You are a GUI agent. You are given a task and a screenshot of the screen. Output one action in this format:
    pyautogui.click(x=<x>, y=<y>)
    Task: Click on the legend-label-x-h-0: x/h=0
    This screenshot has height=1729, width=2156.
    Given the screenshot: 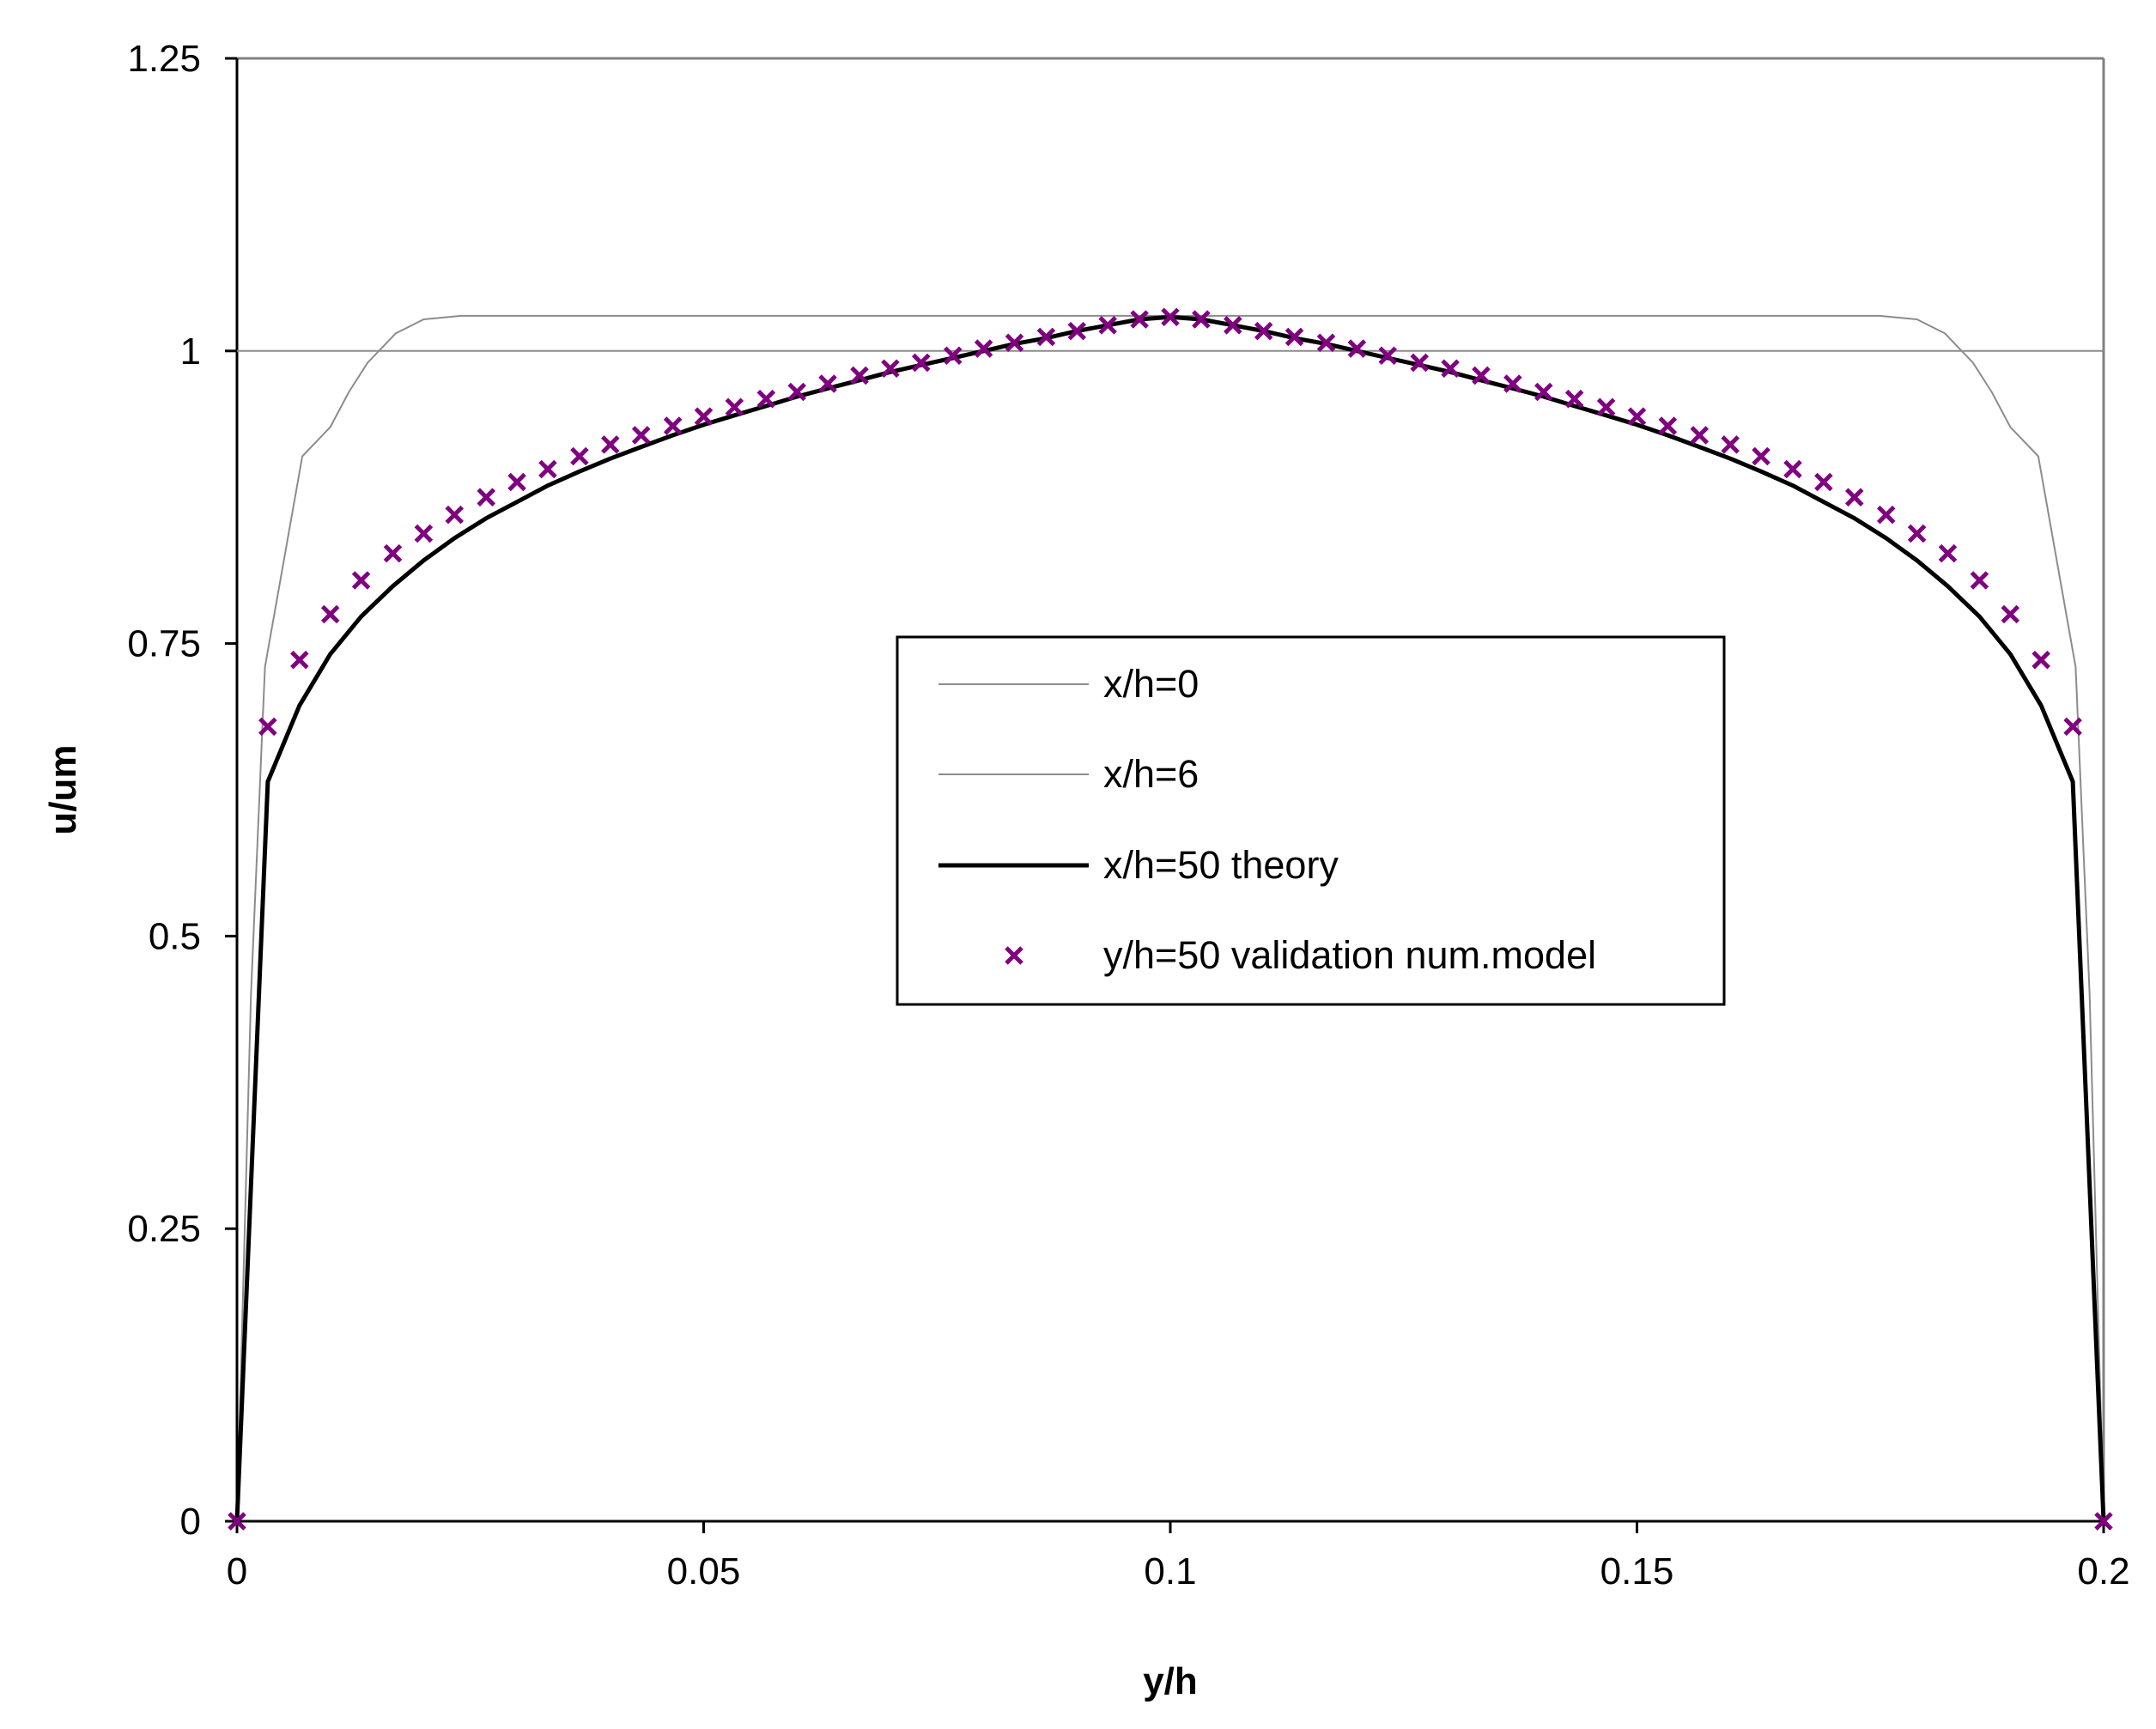 What is the action you would take?
    pyautogui.click(x=1151, y=684)
    